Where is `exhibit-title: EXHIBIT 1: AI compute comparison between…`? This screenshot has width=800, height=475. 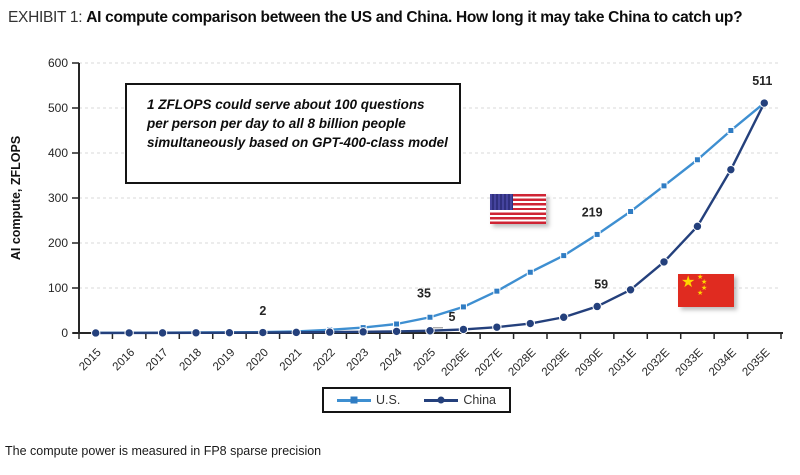
exhibit-title: EXHIBIT 1: AI compute comparison between… is located at coordinates (403, 18).